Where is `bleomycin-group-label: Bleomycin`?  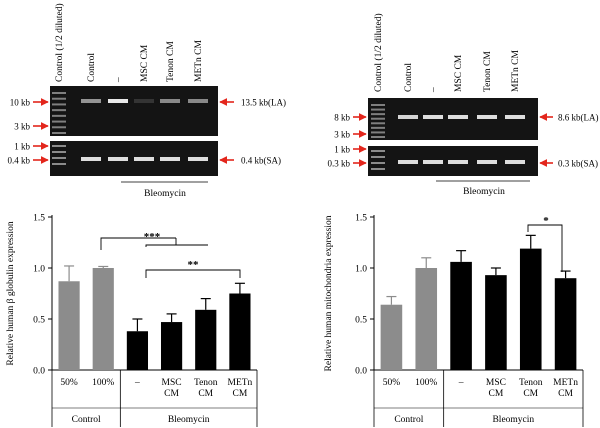
bleomycin-group-label: Bleomycin is located at coordinates (165, 194).